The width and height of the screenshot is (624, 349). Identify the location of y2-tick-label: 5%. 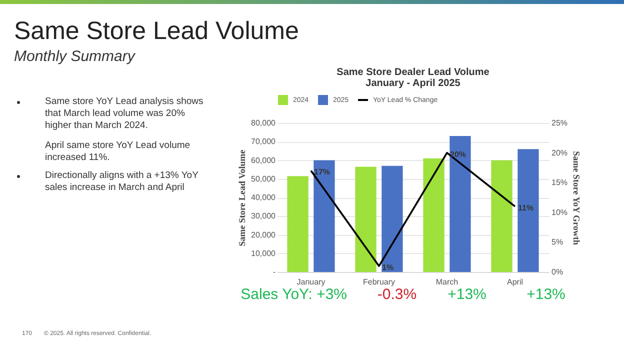
(558, 242).